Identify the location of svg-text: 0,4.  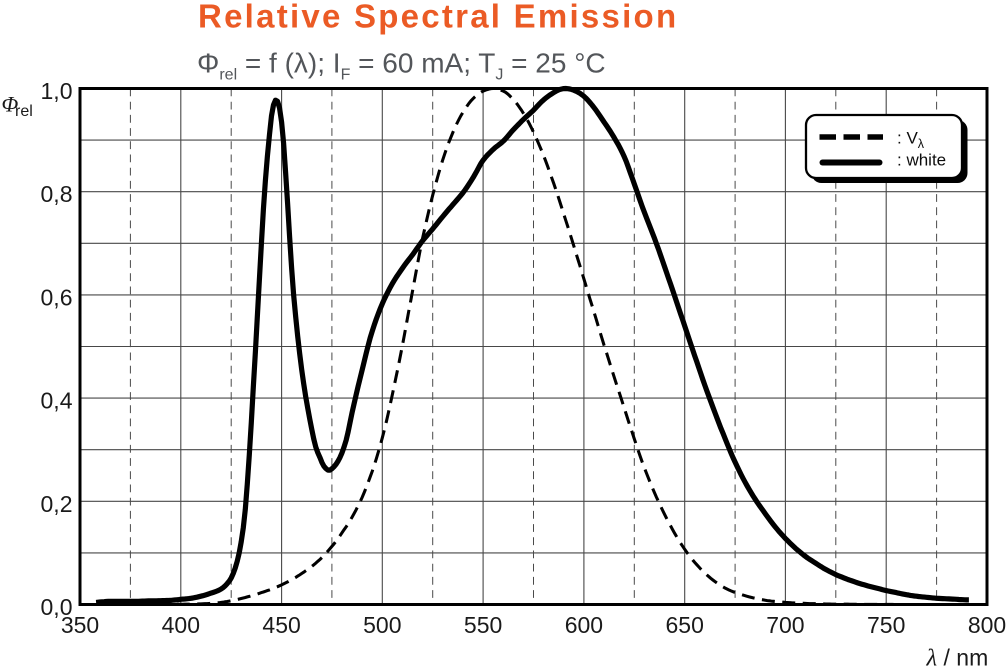
(57, 401).